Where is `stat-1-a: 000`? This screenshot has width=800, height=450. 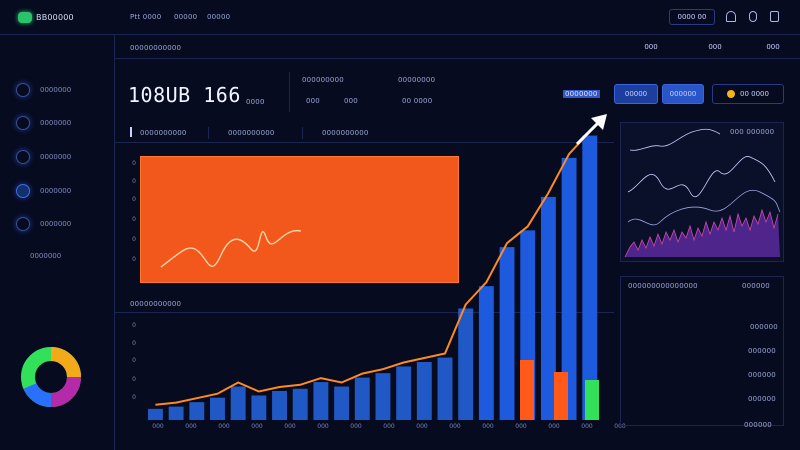
stat-1-a: 000 is located at coordinates (313, 101).